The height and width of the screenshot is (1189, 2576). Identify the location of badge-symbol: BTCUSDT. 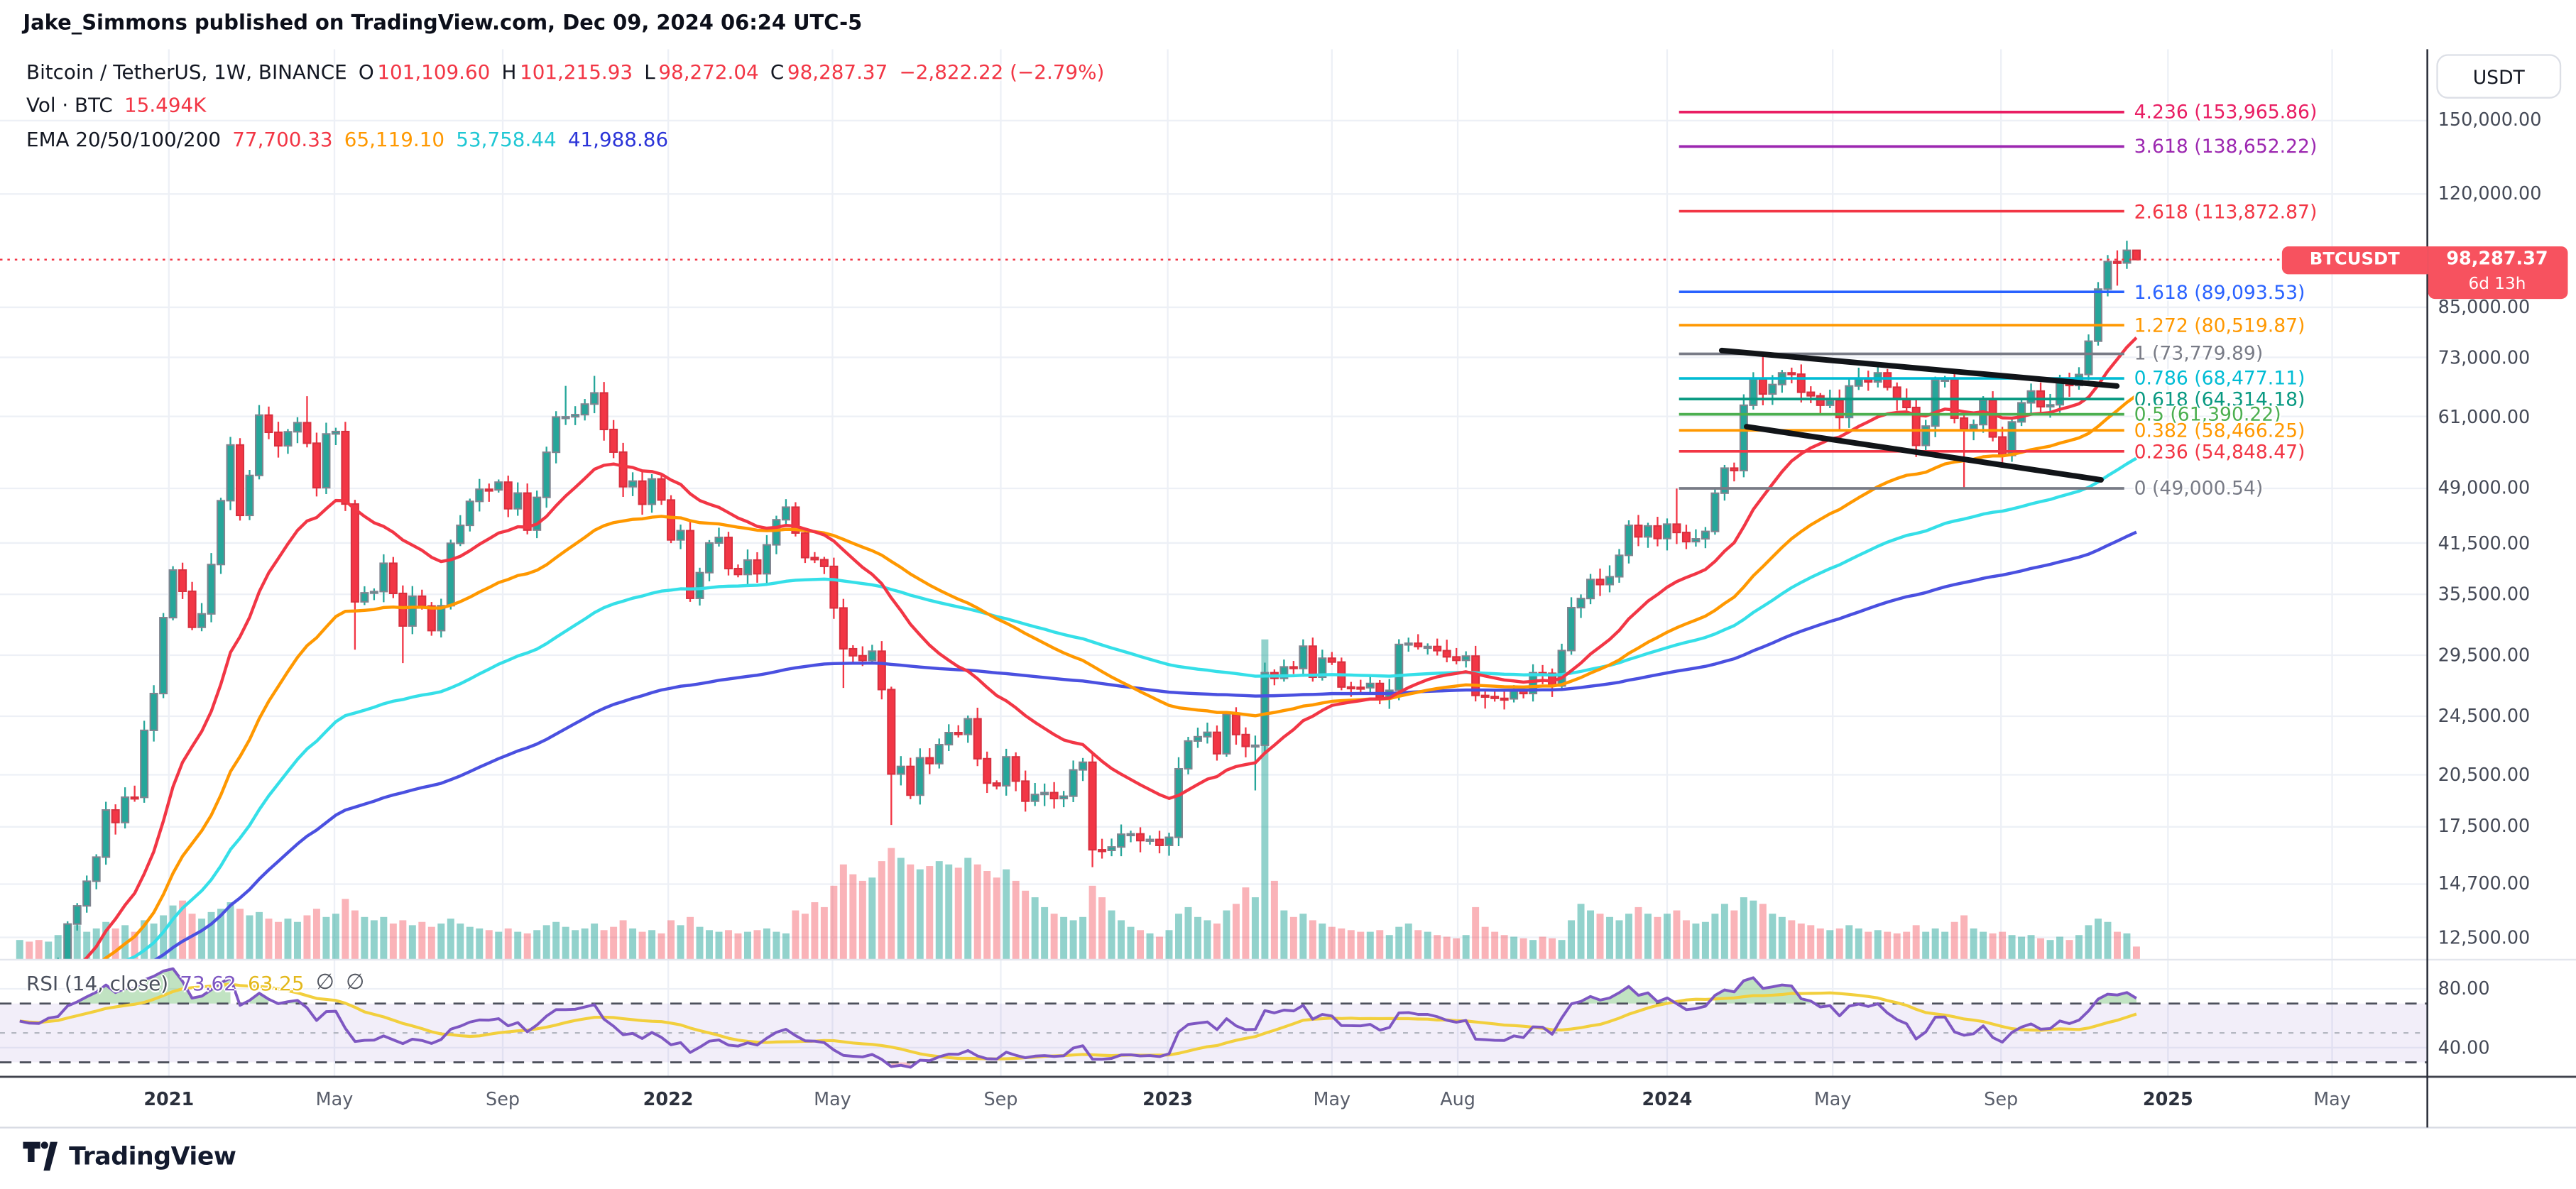
(2354, 260).